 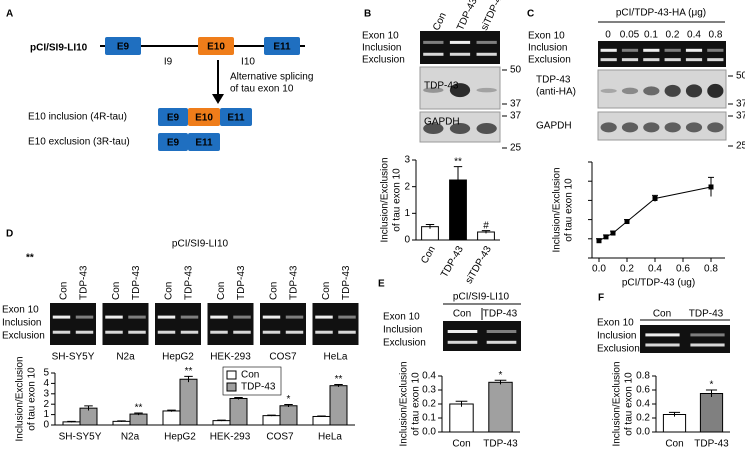 I want to click on construct-label: pCI/SI9-LI10, so click(x=481, y=297).